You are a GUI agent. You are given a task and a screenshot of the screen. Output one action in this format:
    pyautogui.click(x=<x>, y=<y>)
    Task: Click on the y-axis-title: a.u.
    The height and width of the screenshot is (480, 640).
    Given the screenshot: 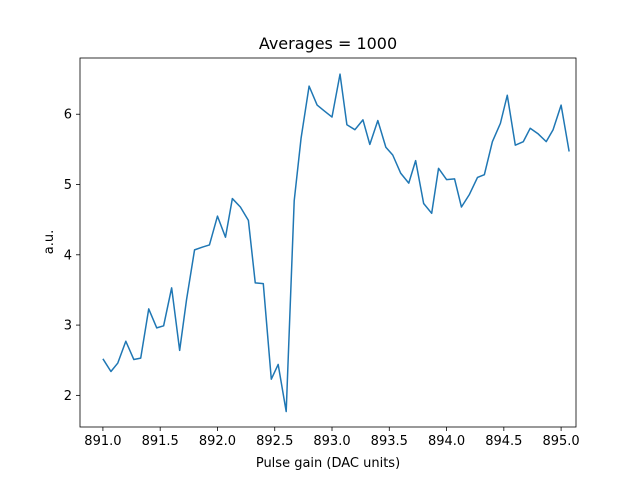 What is the action you would take?
    pyautogui.click(x=49, y=242)
    